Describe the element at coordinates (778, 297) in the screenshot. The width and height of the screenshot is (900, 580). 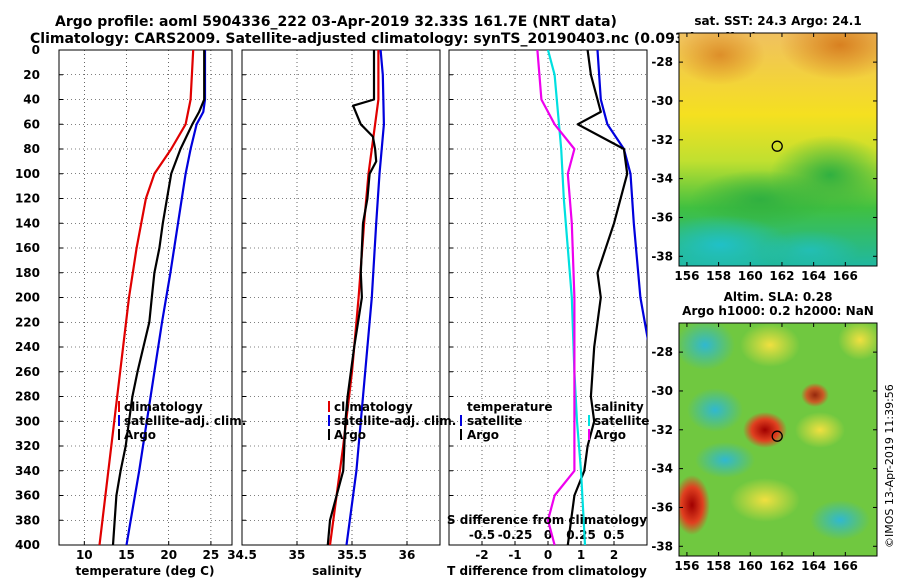
I see `sla-map-title-1: Altim. SLA: 0.28` at that location.